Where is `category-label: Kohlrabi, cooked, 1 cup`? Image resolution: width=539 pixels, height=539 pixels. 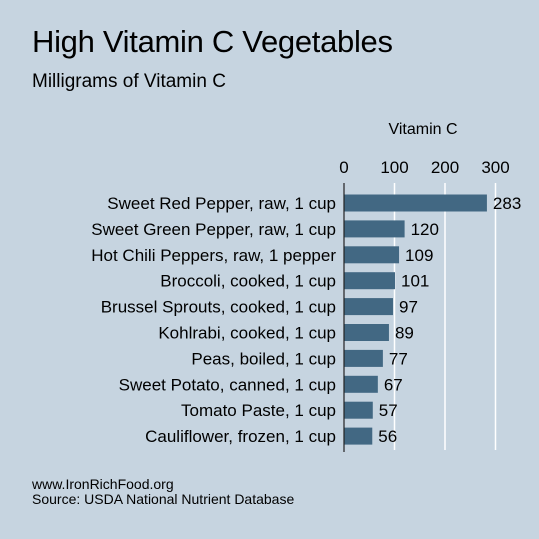 category-label: Kohlrabi, cooked, 1 cup is located at coordinates (247, 333).